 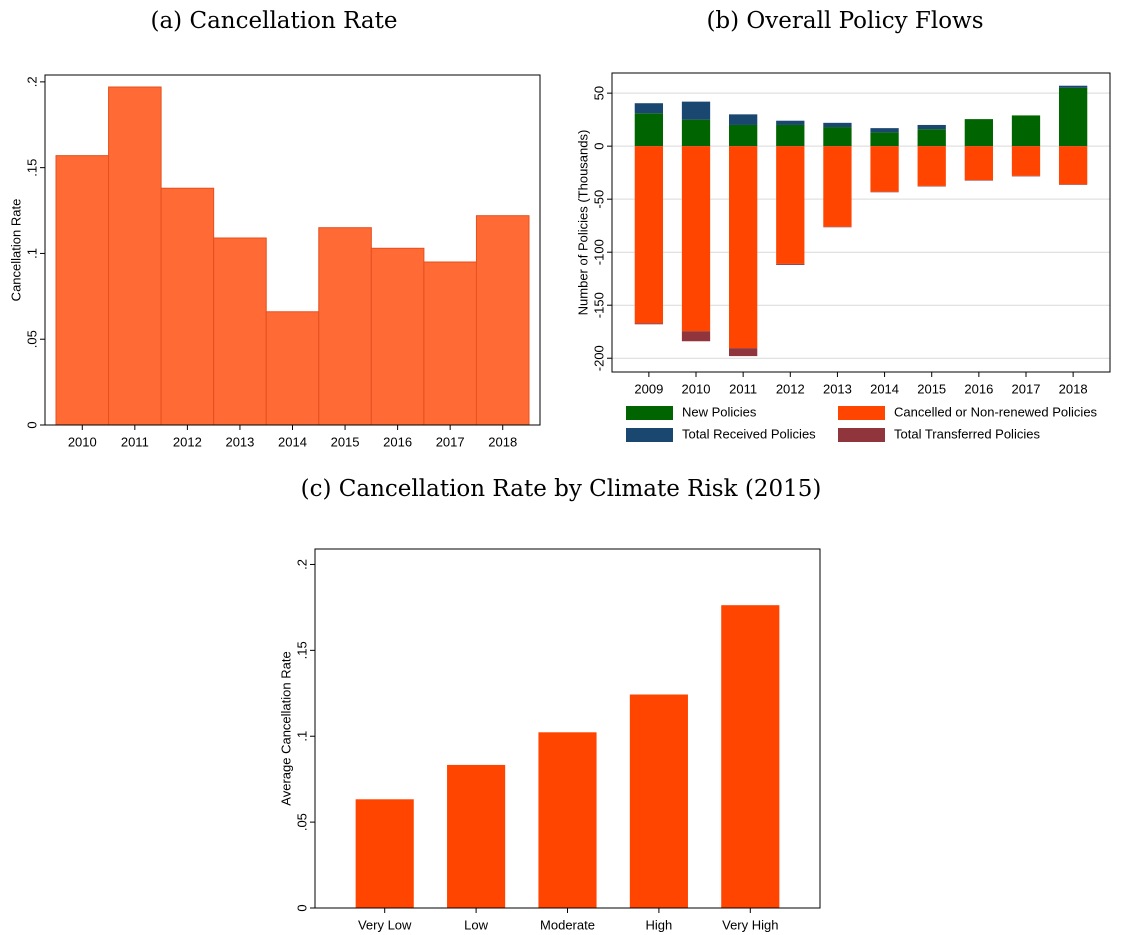 What do you see at coordinates (285, 728) in the screenshot?
I see `y-axis-label: Average Cancellation Rate` at bounding box center [285, 728].